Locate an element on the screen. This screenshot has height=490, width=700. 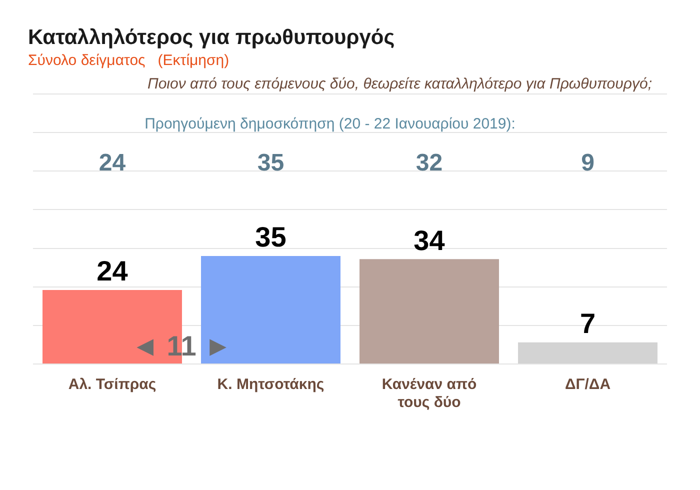
annotation: Προηγούμενη δημοσκόπηση (20 - 22 Ιανουαρίου 2019): is located at coordinates (330, 124).